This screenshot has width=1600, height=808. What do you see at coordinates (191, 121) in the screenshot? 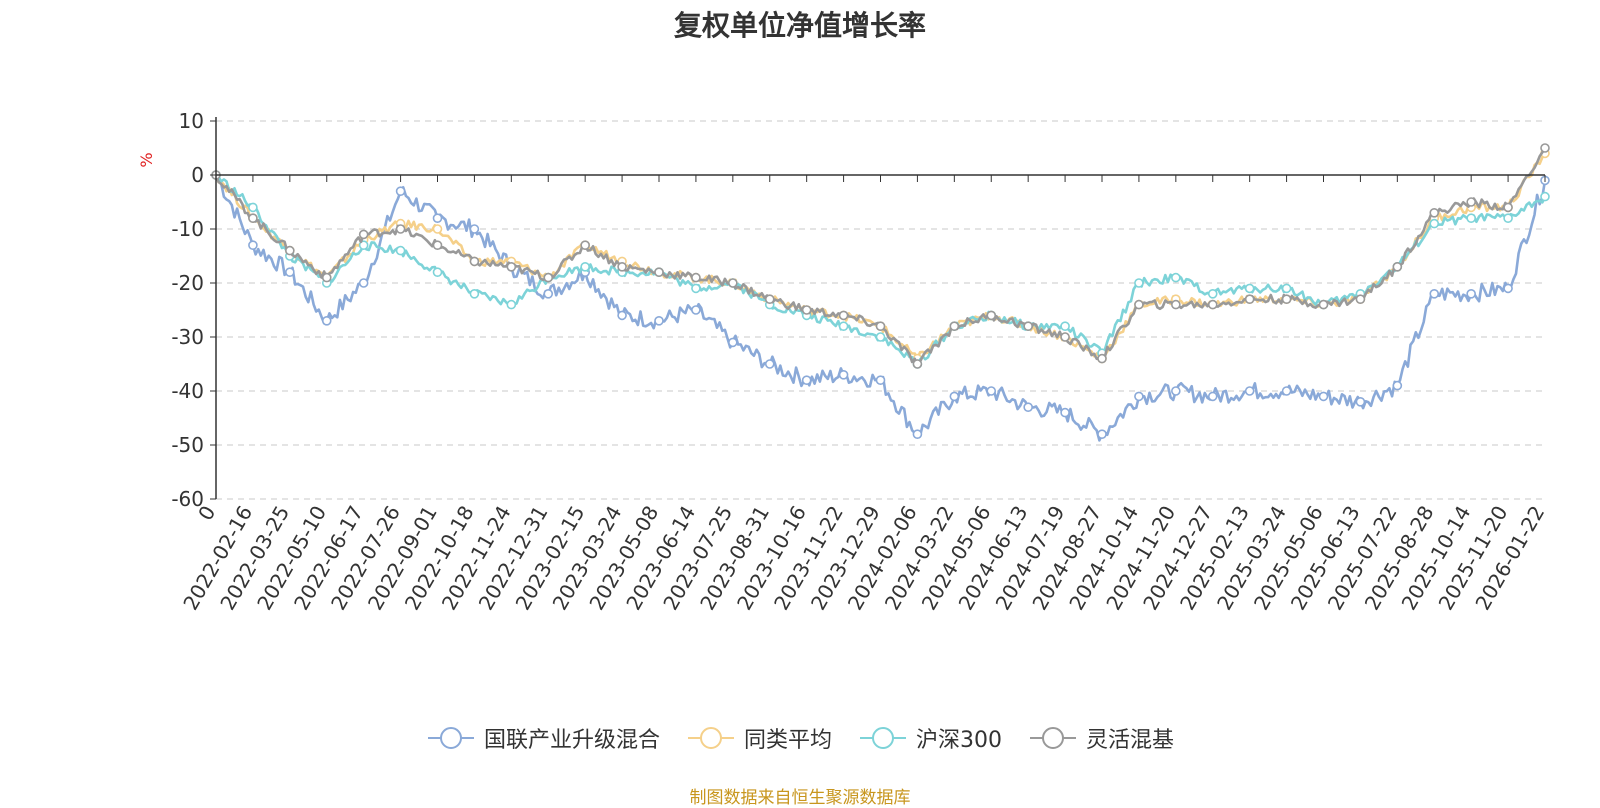
I see `y-tick-label: 10` at bounding box center [191, 121].